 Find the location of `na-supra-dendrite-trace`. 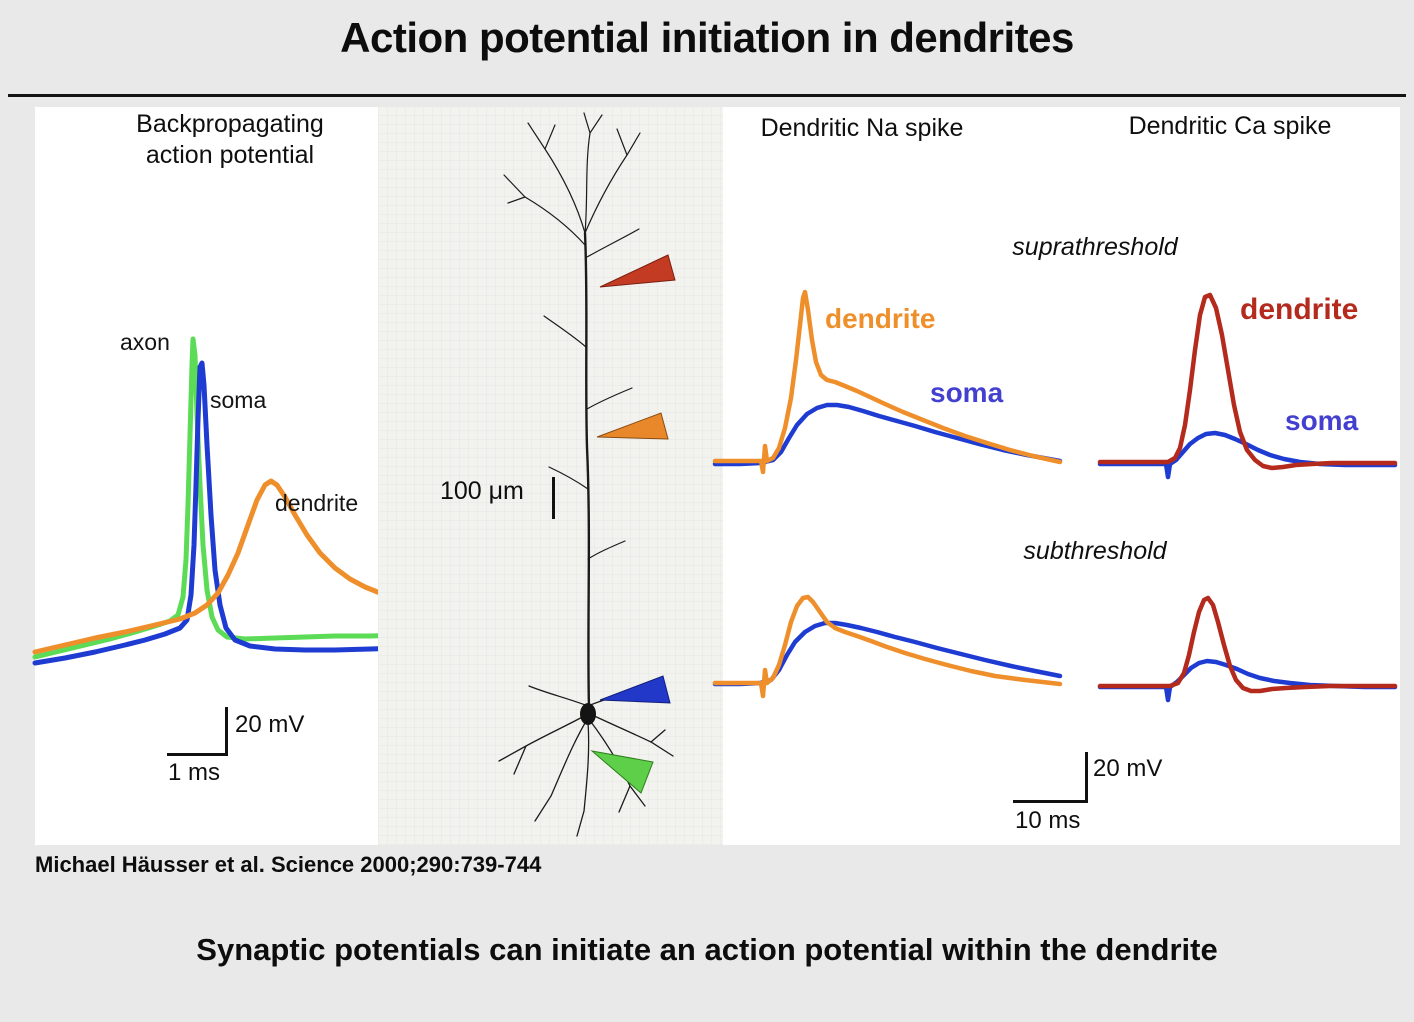

na-supra-dendrite-trace is located at coordinates (887, 382).